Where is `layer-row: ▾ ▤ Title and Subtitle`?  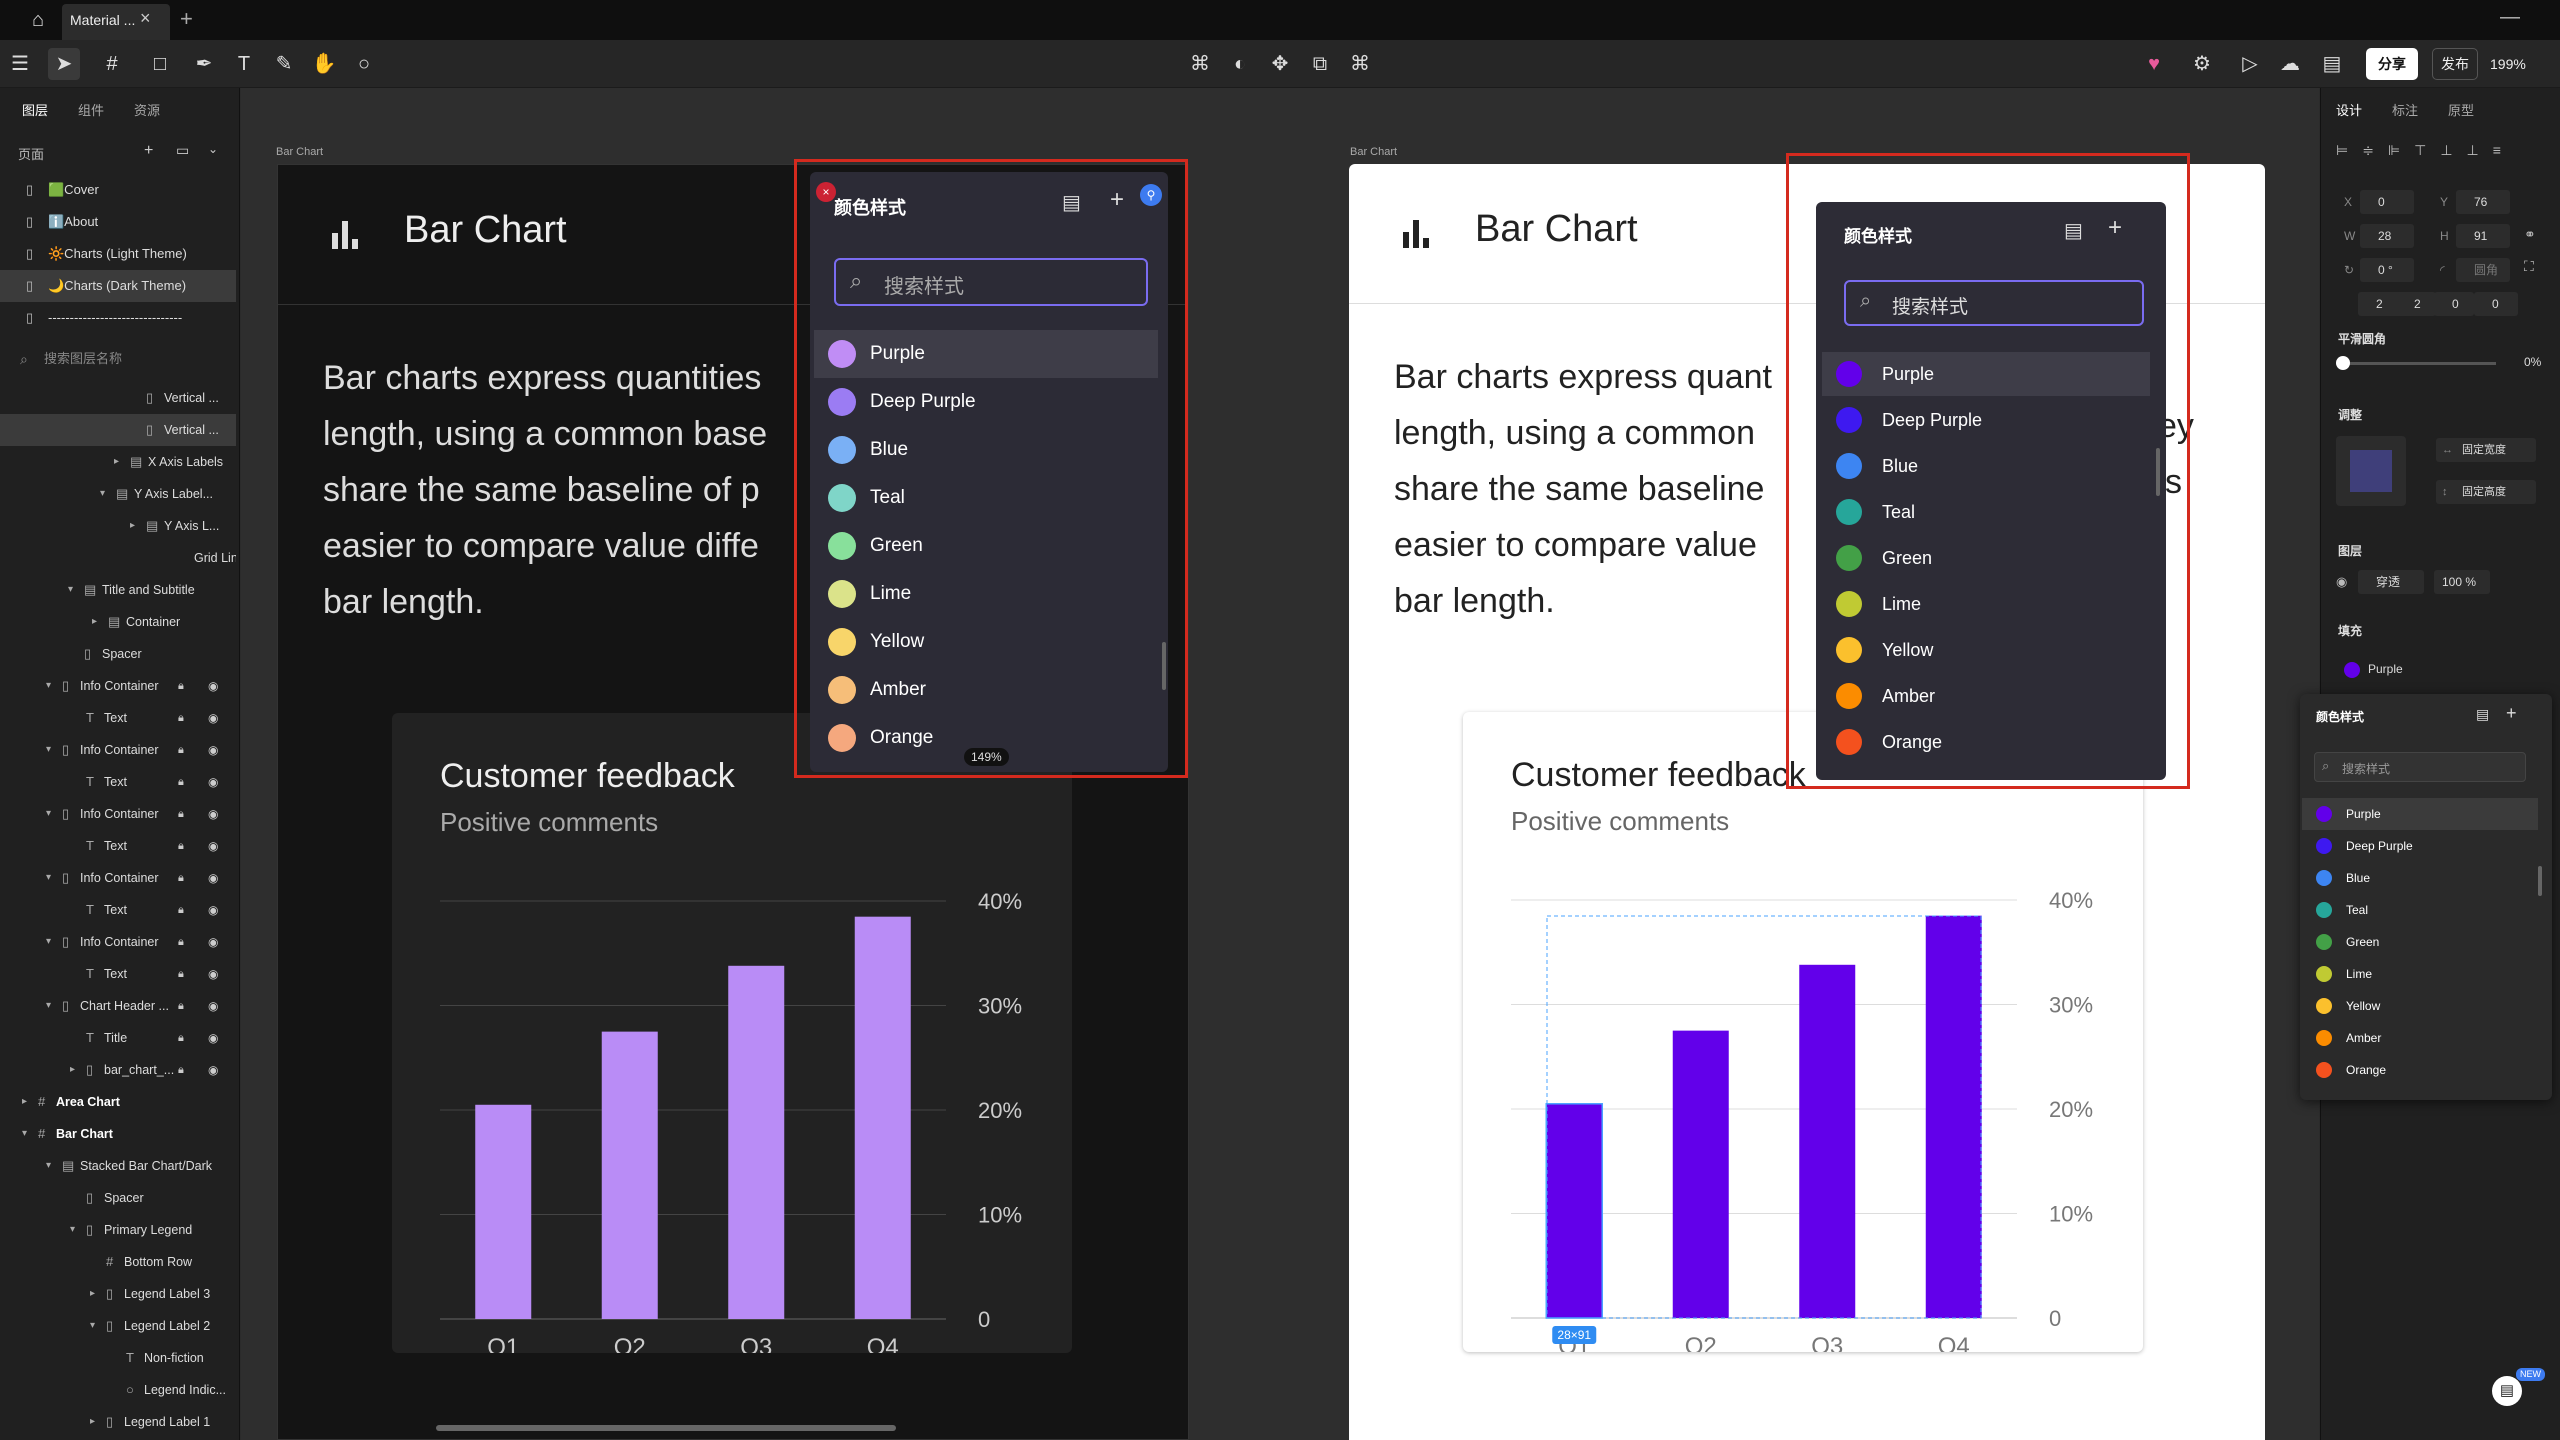
layer-row: ▾ ▤ Title and Subtitle is located at coordinates (118, 590).